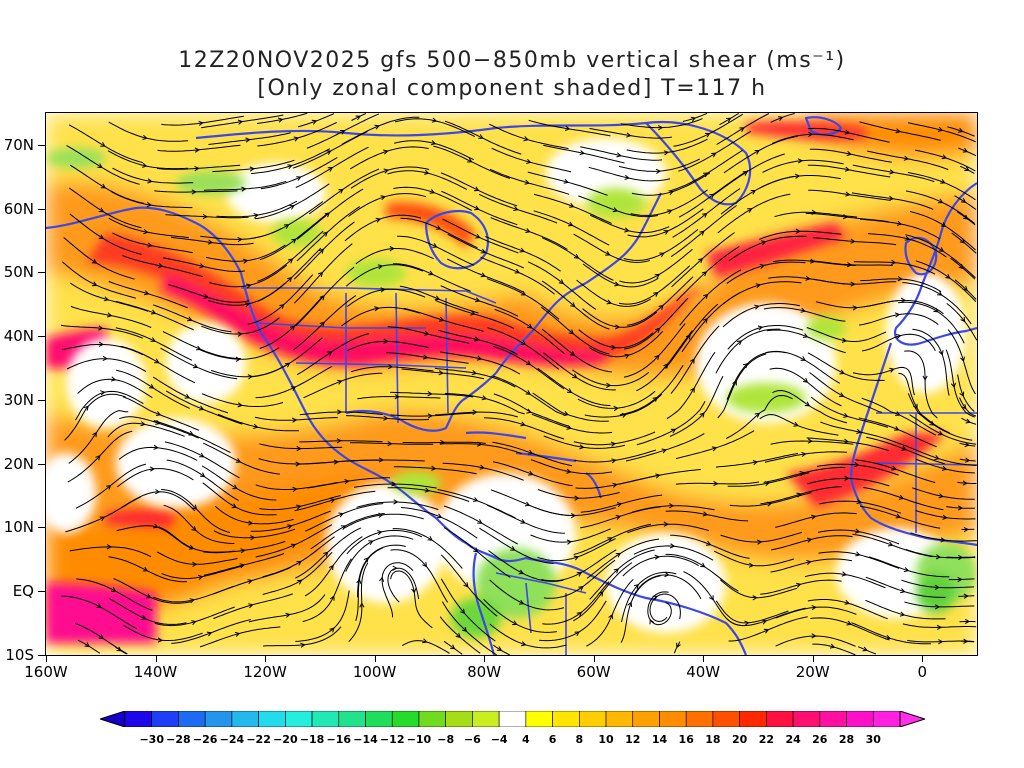  Describe the element at coordinates (18, 463) in the screenshot. I see `lat-label-20n: 20N` at that location.